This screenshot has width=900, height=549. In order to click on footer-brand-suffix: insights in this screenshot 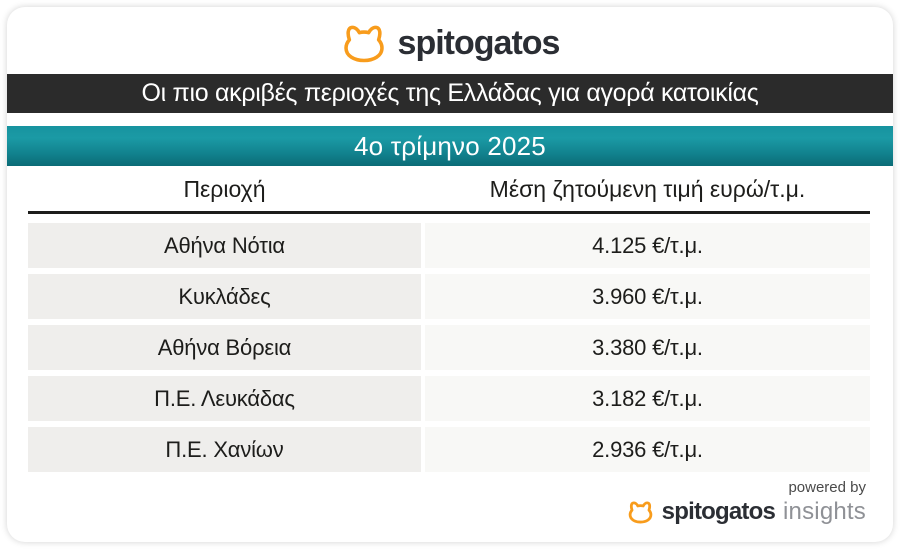, I will do `click(824, 511)`.